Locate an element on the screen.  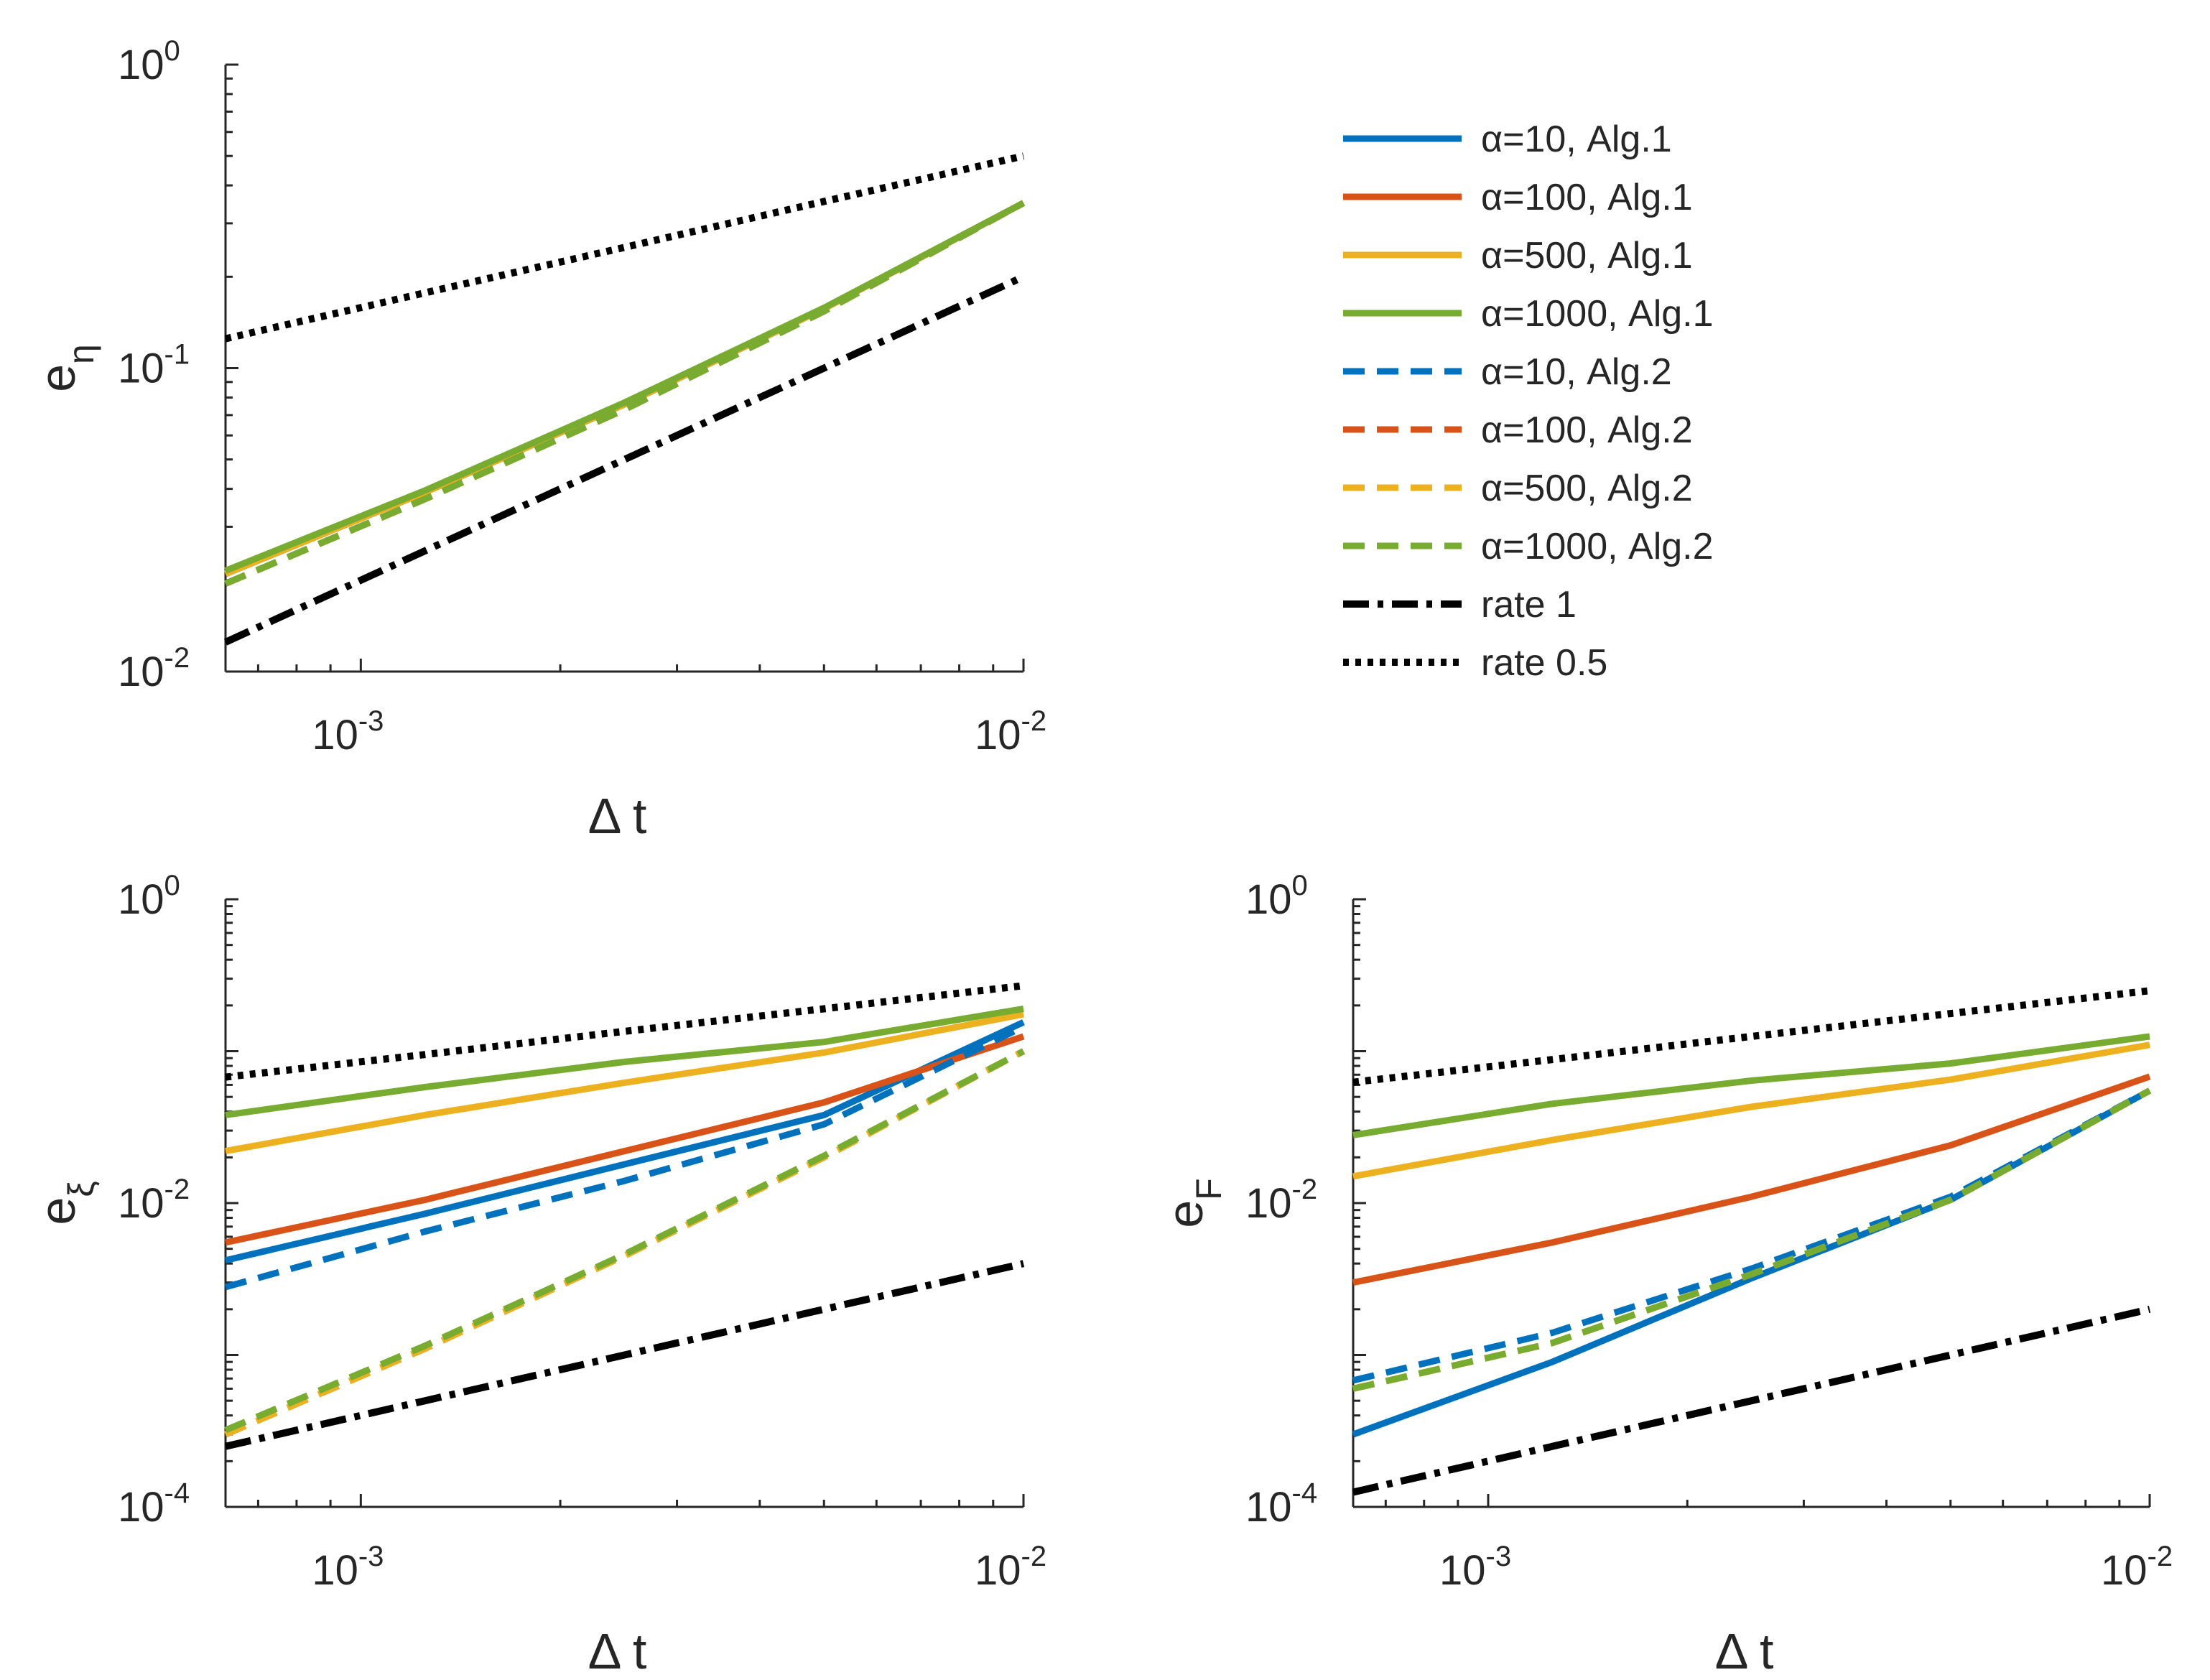
y-tick-label: 10⁻¹ is located at coordinates (154, 365).